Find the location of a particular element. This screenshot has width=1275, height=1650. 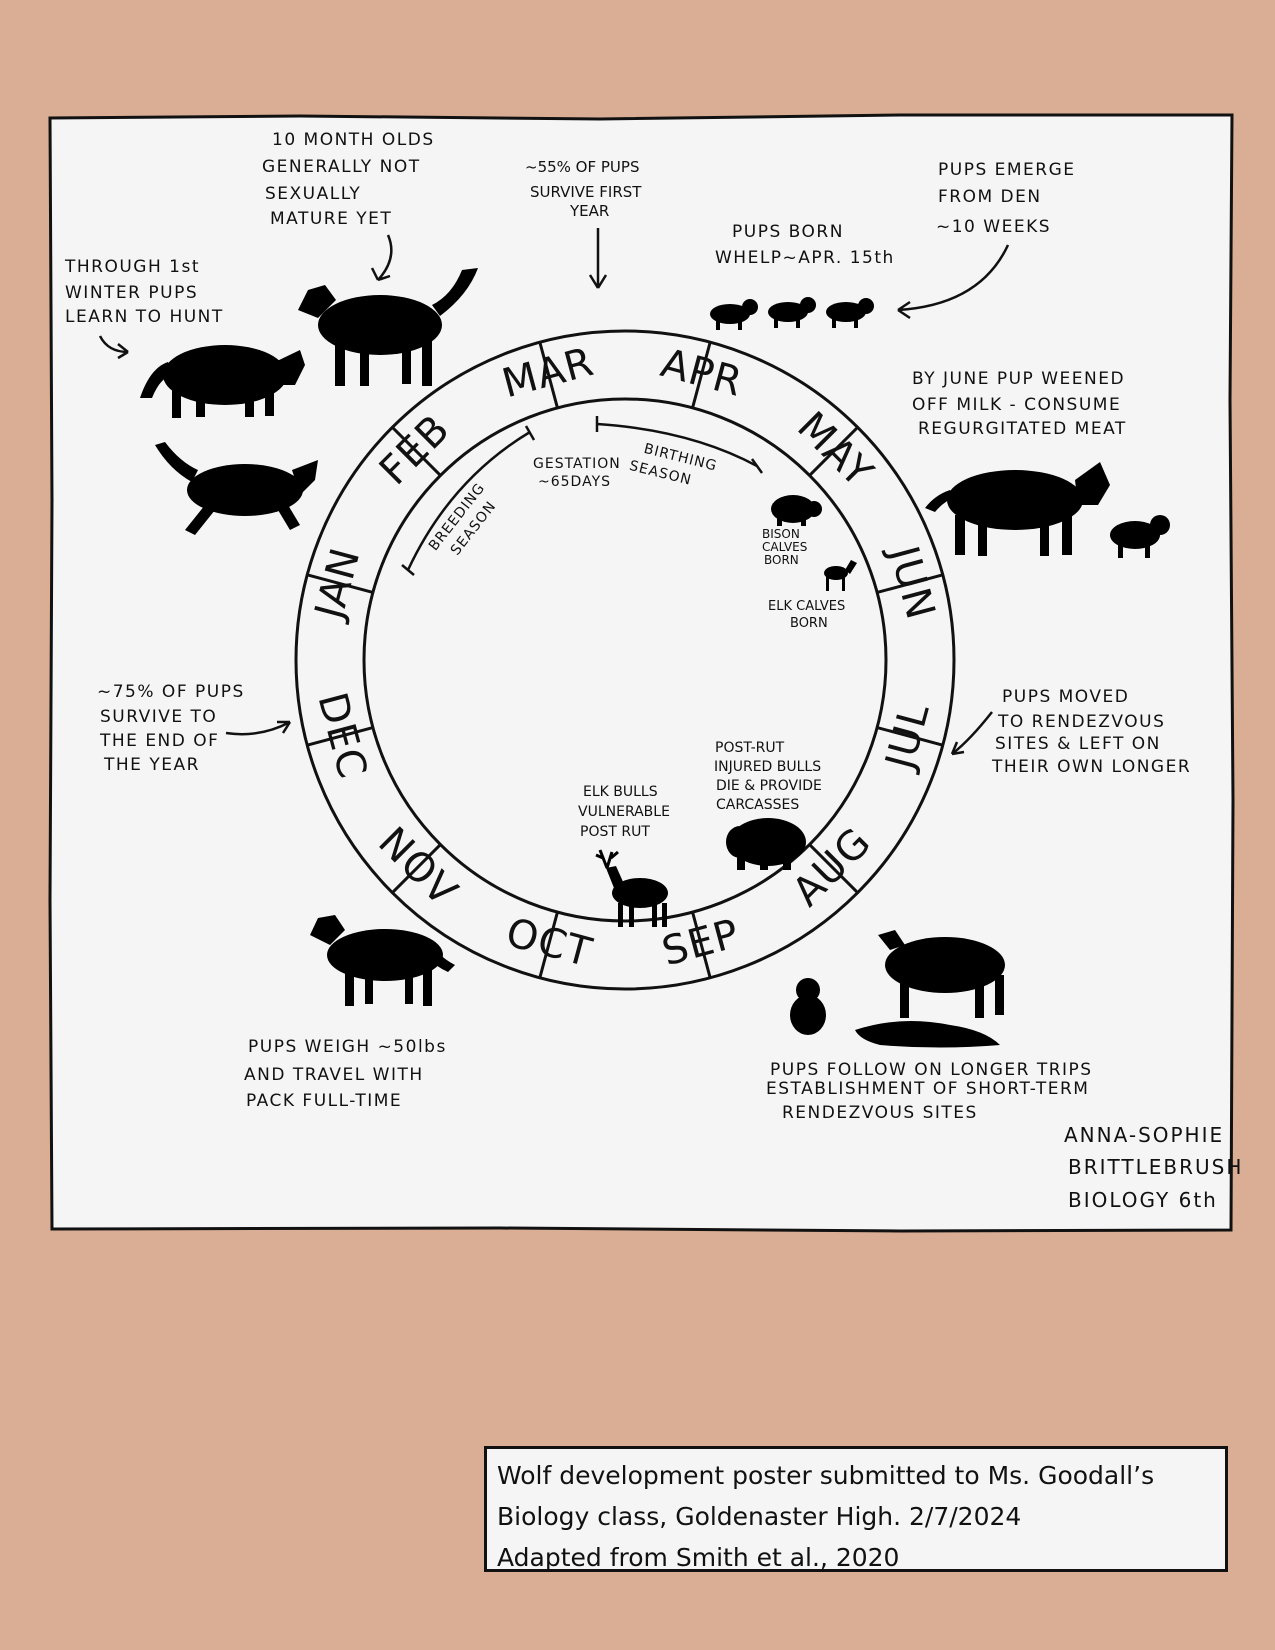

elk-calf-silhouette is located at coordinates (840, 575).